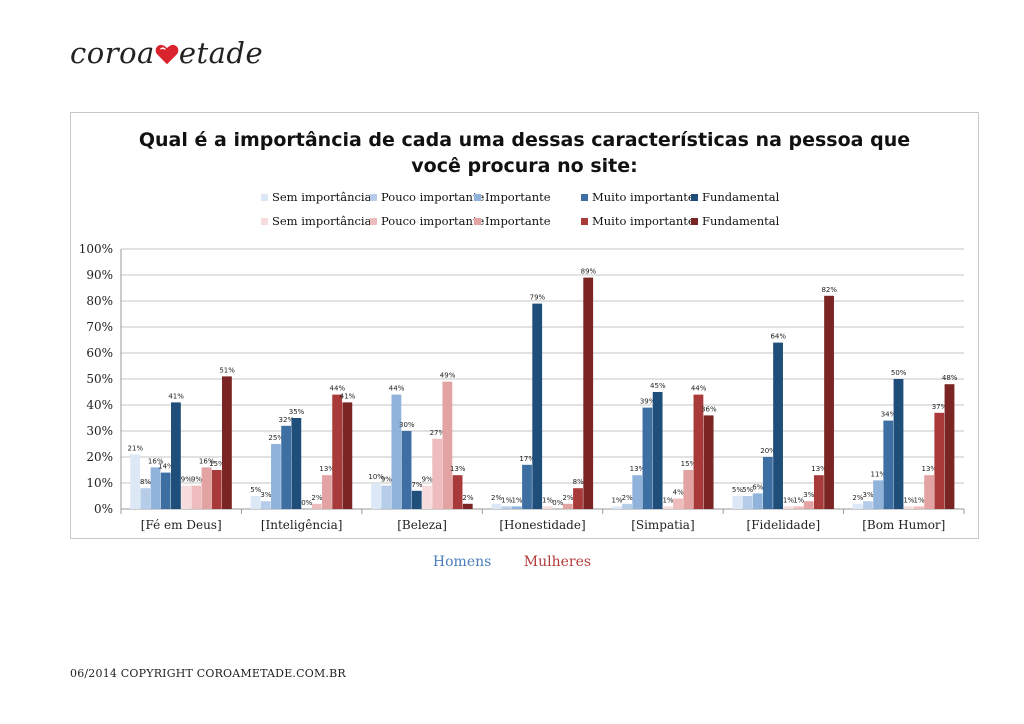 This screenshot has height=724, width=1024. What do you see at coordinates (557, 503) in the screenshot?
I see `bar-value-label: 0%` at bounding box center [557, 503].